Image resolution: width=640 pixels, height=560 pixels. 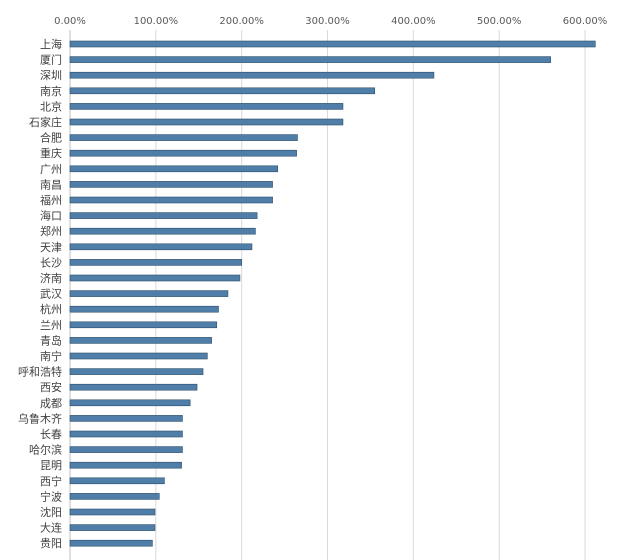 What do you see at coordinates (51, 138) in the screenshot?
I see `category-label: 合肥` at bounding box center [51, 138].